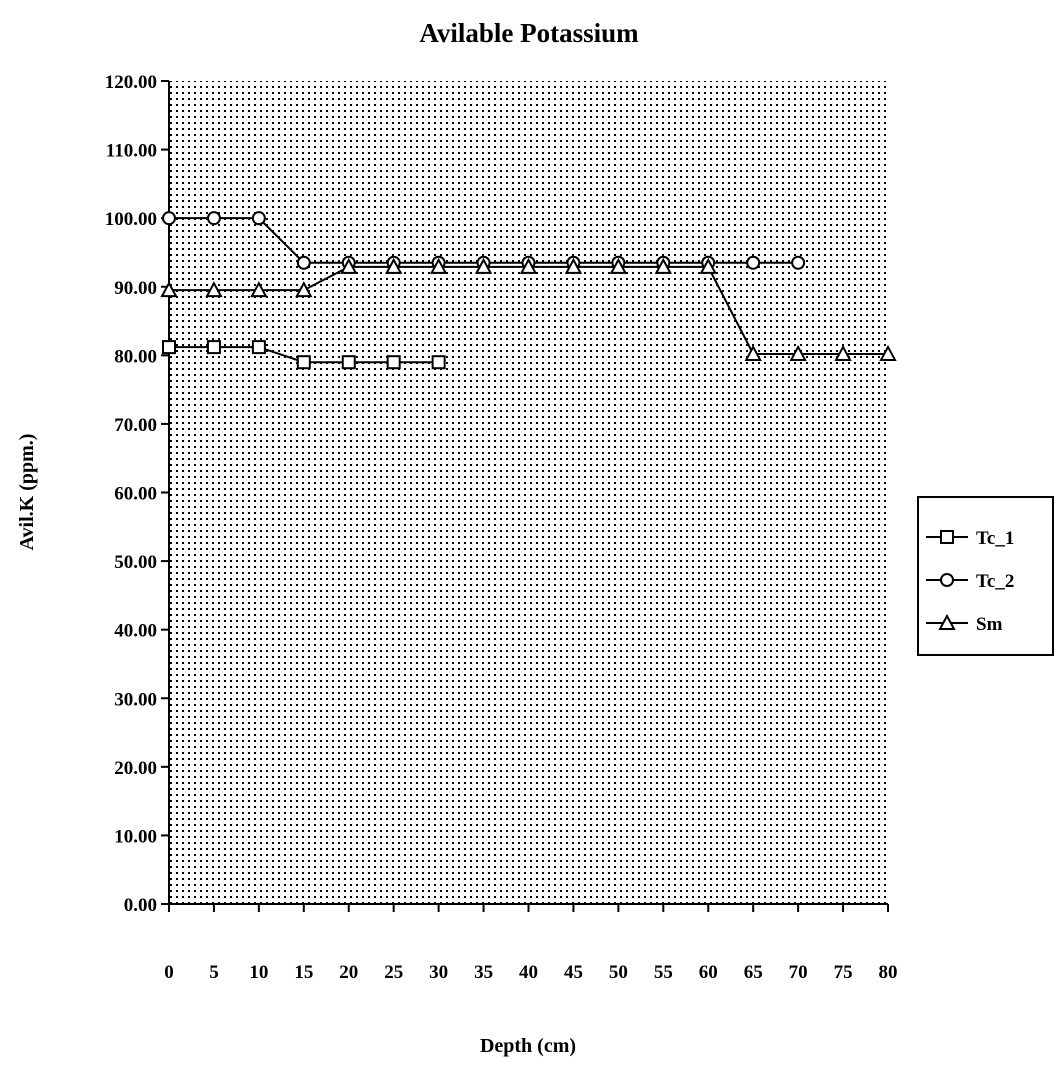  Describe the element at coordinates (753, 972) in the screenshot. I see `x-tick-label: 65` at that location.